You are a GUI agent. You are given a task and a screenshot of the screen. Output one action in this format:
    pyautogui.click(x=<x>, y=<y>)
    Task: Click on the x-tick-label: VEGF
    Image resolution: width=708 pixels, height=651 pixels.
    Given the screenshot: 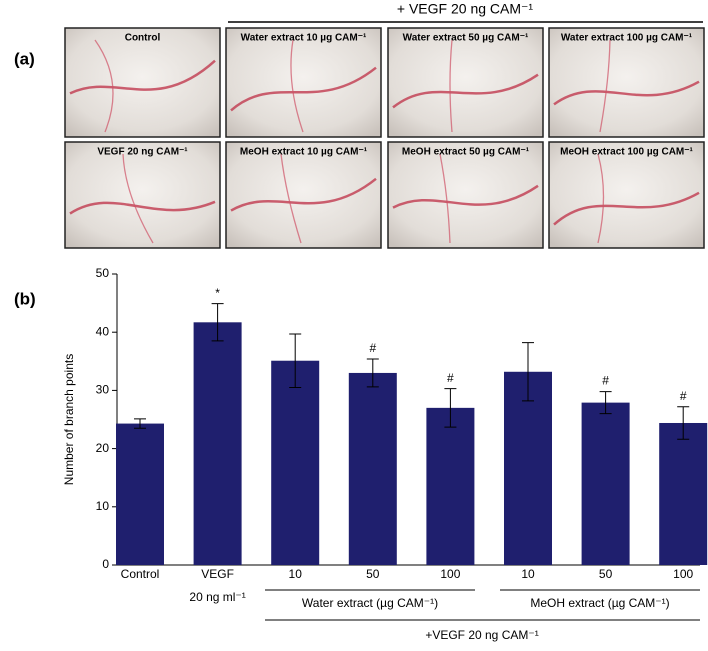 What is the action you would take?
    pyautogui.click(x=217, y=574)
    